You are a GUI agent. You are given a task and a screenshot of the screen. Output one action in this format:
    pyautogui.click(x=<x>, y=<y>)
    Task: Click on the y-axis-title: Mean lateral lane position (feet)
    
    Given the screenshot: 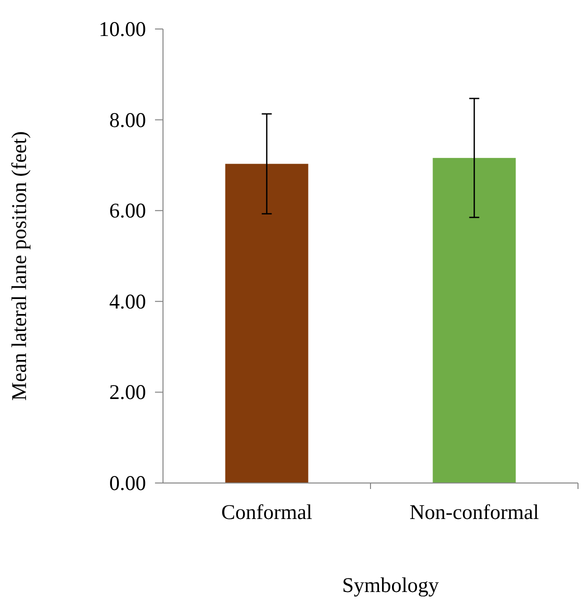 What is the action you would take?
    pyautogui.click(x=19, y=266)
    